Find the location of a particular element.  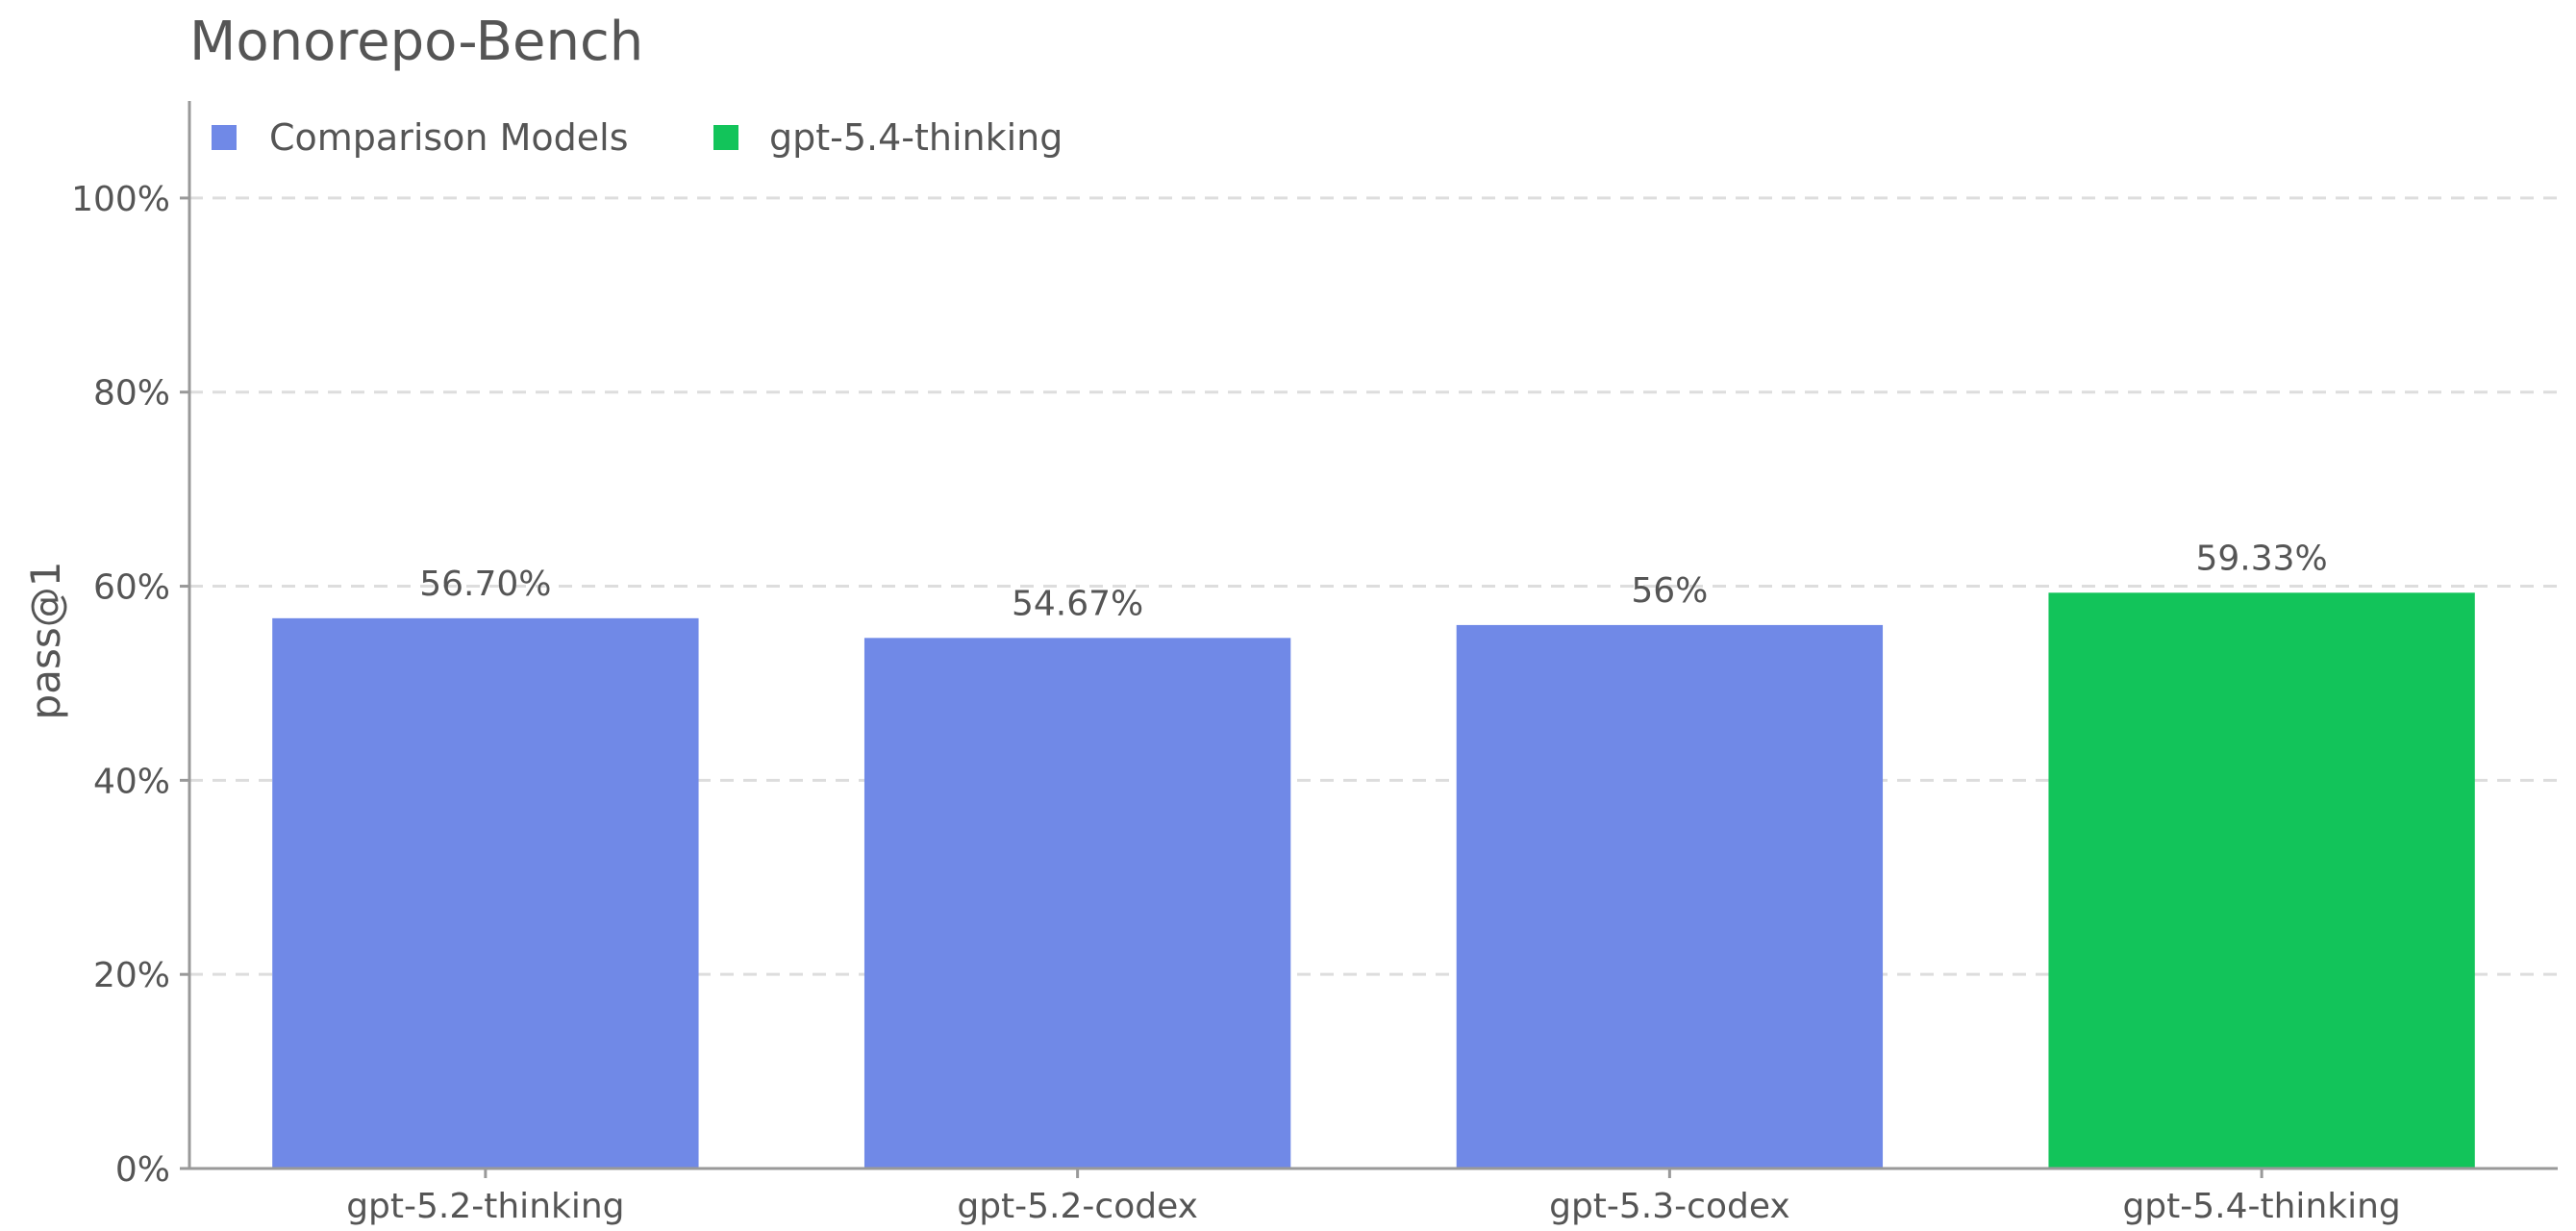

x-tick-label: gpt-5.2-codex is located at coordinates (1077, 1206).